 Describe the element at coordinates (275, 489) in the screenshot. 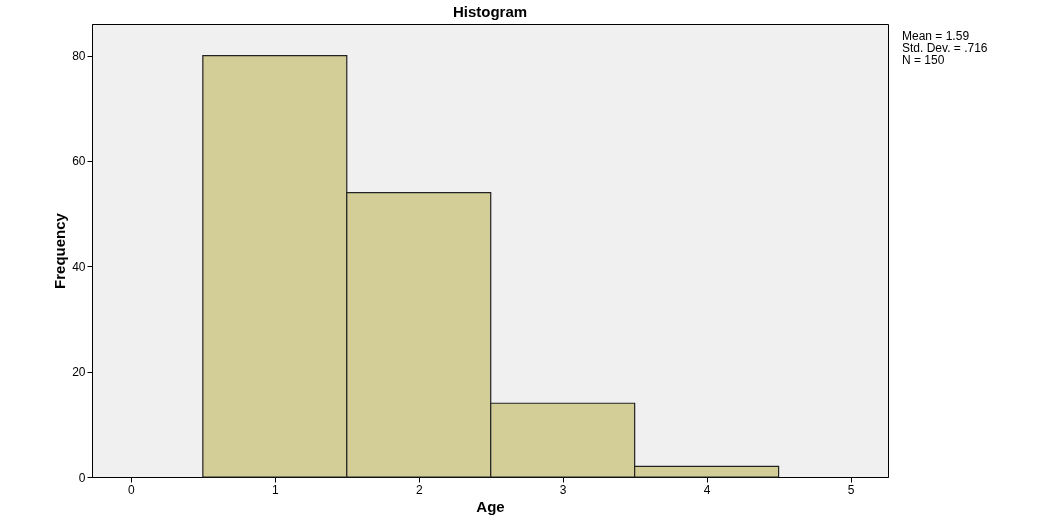

I see `x-tick-label: 1` at that location.